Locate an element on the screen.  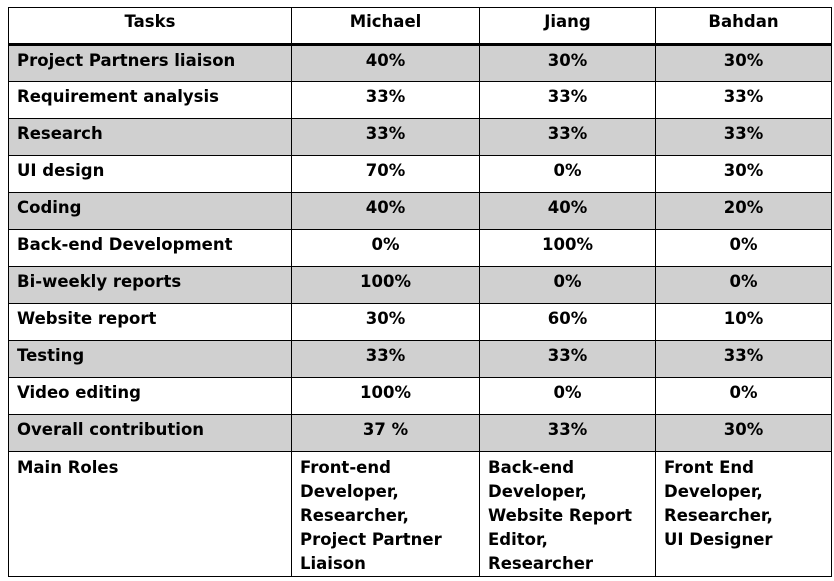
michael-cell: 0% is located at coordinates (385, 248).